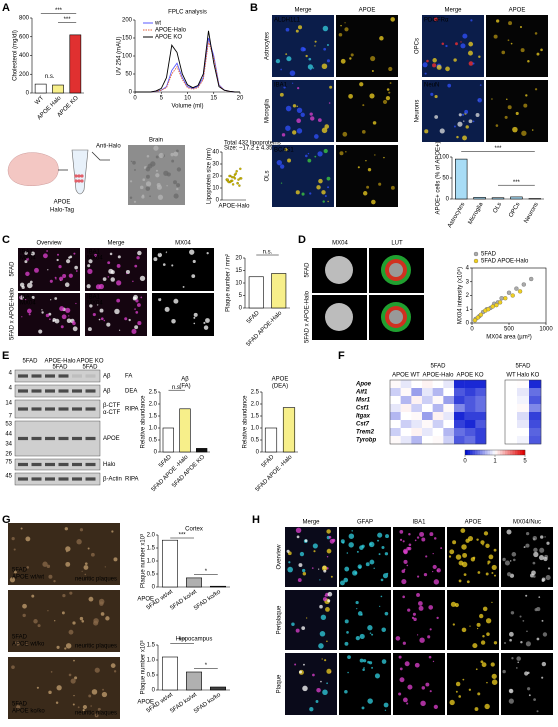 This screenshot has height=727, width=558. Describe the element at coordinates (302, 240) in the screenshot. I see `panel-label: D` at that location.